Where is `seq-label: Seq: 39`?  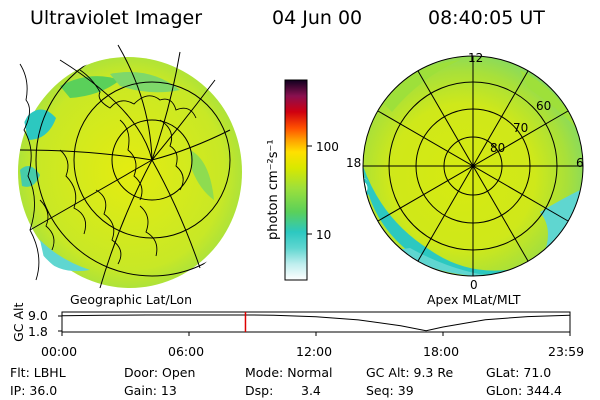 seq-label: Seq: 39 is located at coordinates (390, 390).